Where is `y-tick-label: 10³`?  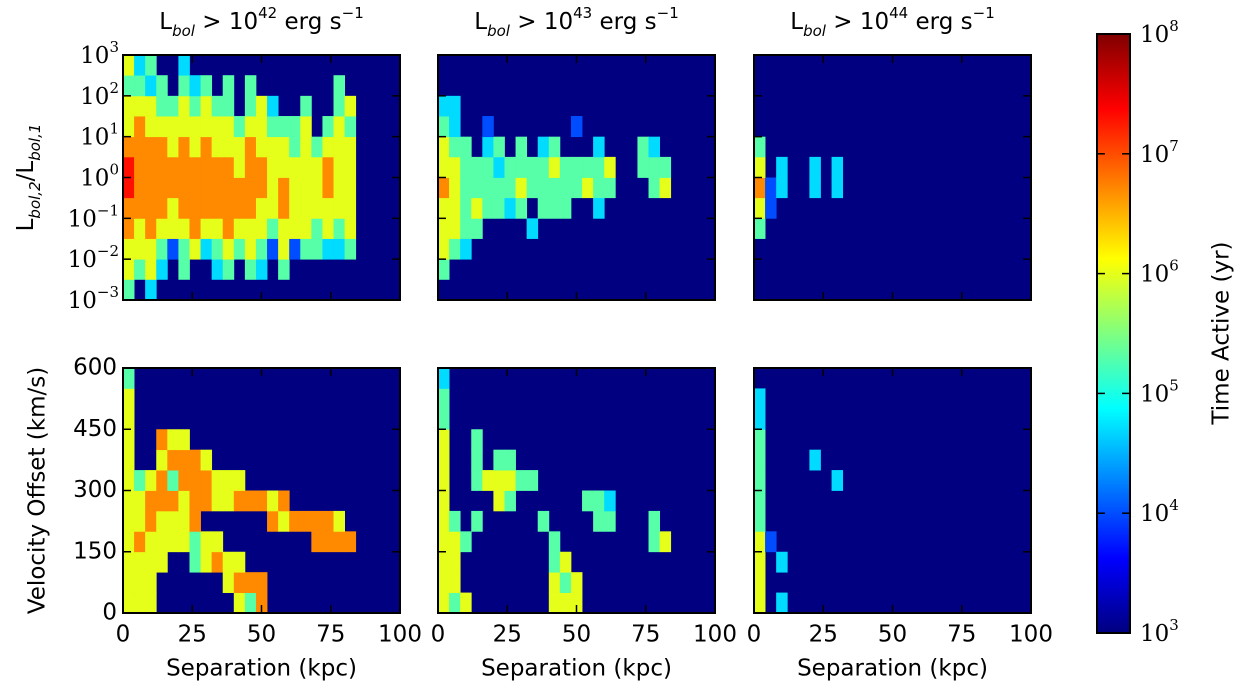 y-tick-label: 10³ is located at coordinates (99, 53).